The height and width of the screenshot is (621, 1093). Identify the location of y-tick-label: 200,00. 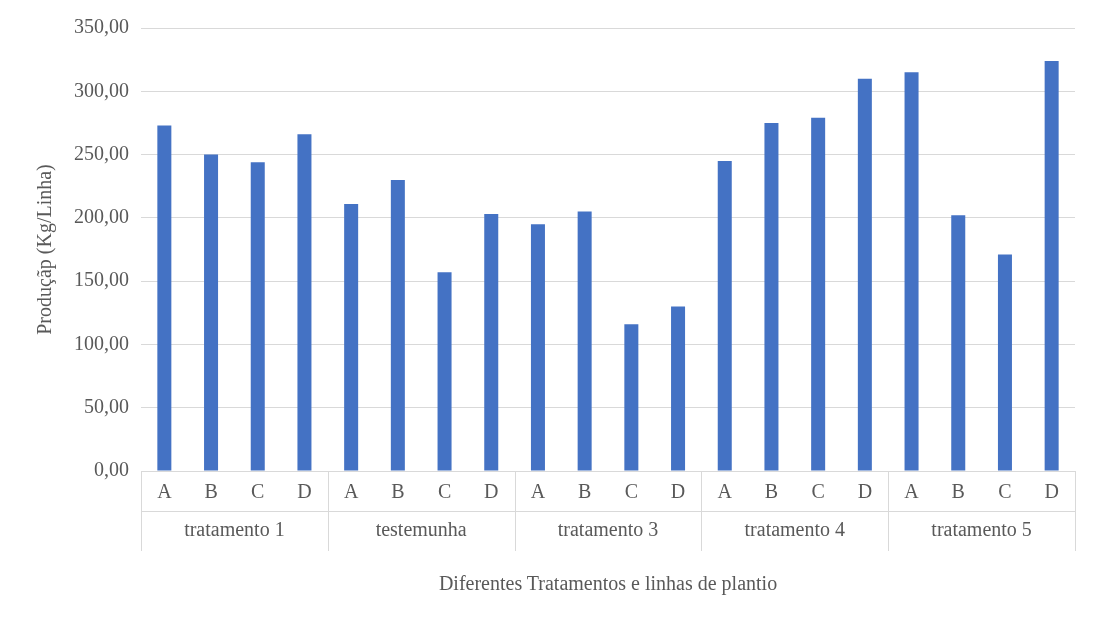
(101, 216).